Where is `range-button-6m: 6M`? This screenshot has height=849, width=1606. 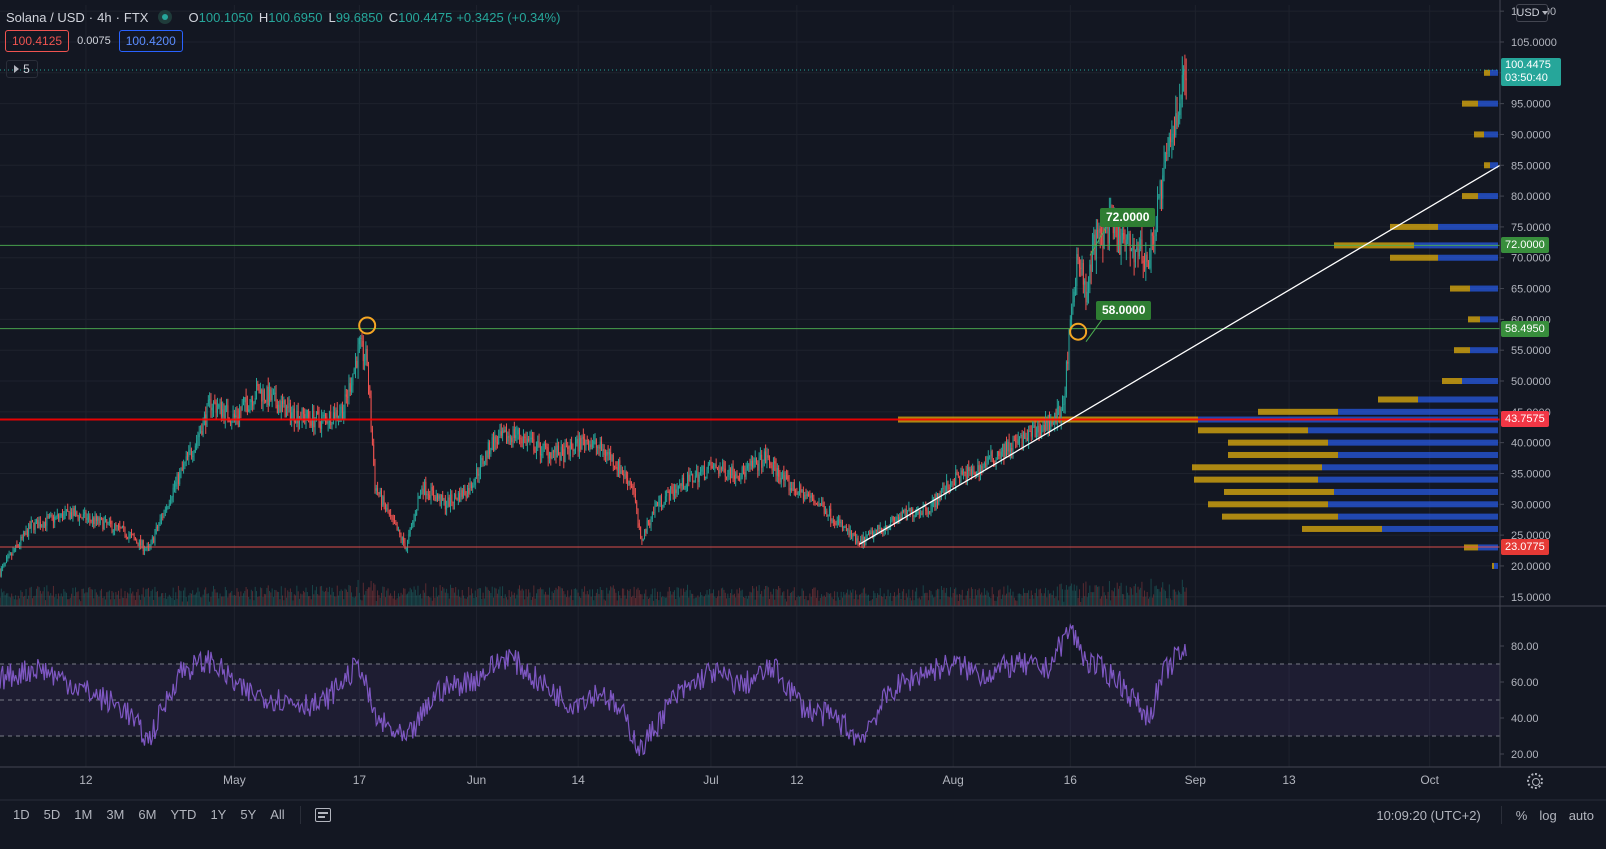
range-button-6m: 6M is located at coordinates (147, 814).